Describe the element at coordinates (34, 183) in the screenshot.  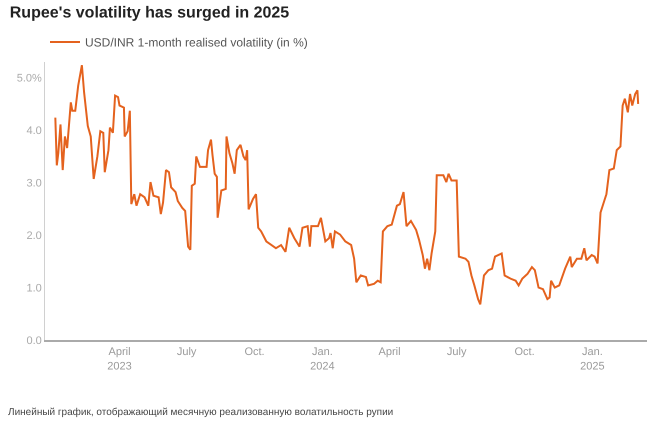
I see `y-tick-label: 3.0` at that location.